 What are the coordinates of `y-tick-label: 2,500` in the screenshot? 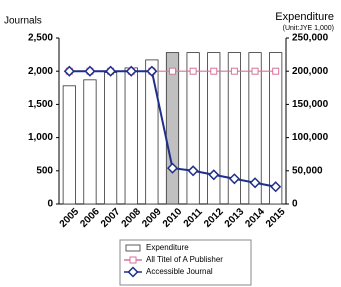 It's located at (40, 38).